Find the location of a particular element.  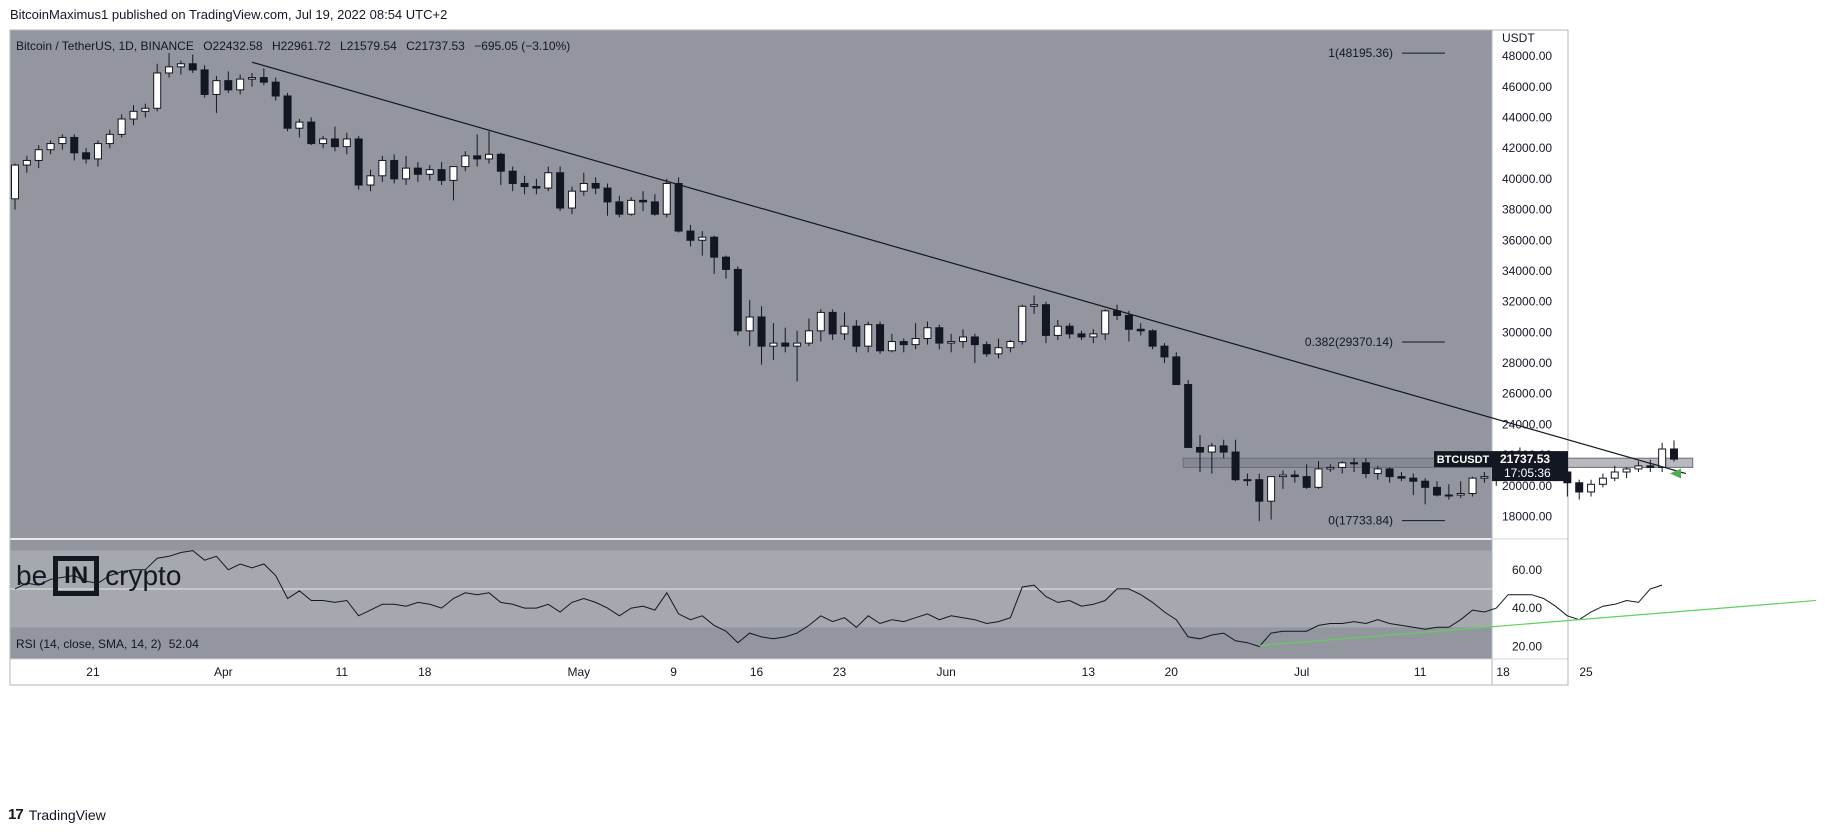

time-tick-label: Jun is located at coordinates (945, 672).